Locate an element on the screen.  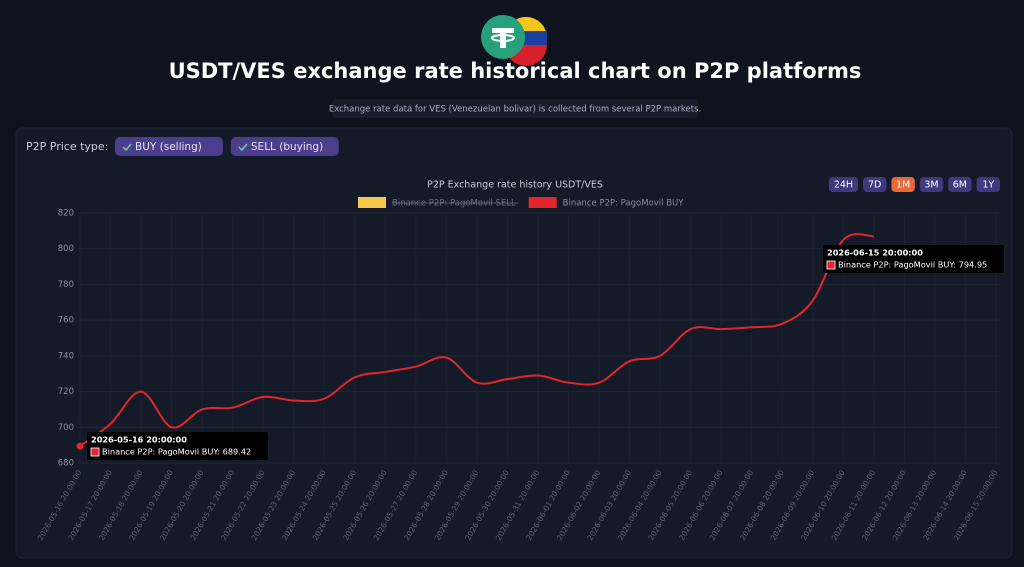
y-tick-label: 700 is located at coordinates (66, 428).